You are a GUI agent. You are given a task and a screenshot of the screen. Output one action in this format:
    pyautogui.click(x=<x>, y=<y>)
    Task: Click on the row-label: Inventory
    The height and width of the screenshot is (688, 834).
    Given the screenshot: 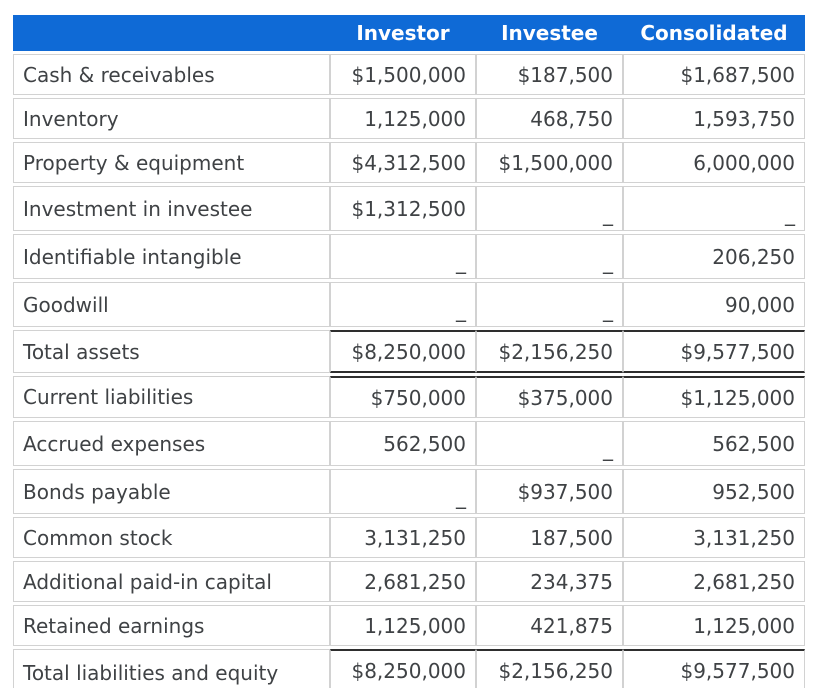 What is the action you would take?
    pyautogui.click(x=171, y=118)
    